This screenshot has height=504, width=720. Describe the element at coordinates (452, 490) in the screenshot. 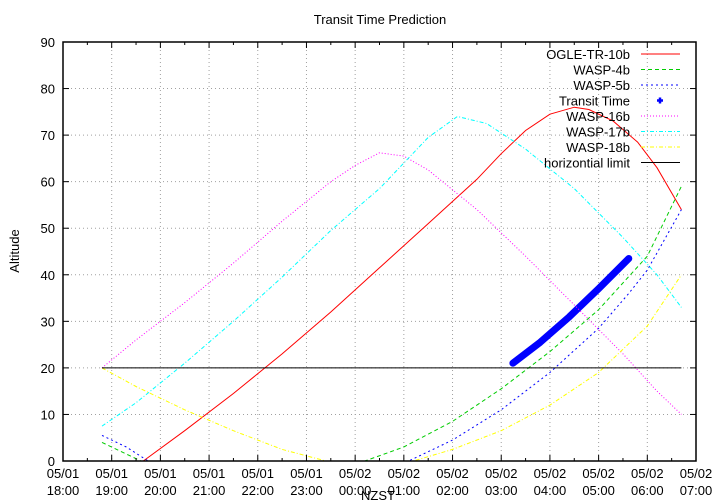

I see `x-tick-time: 02:00` at that location.